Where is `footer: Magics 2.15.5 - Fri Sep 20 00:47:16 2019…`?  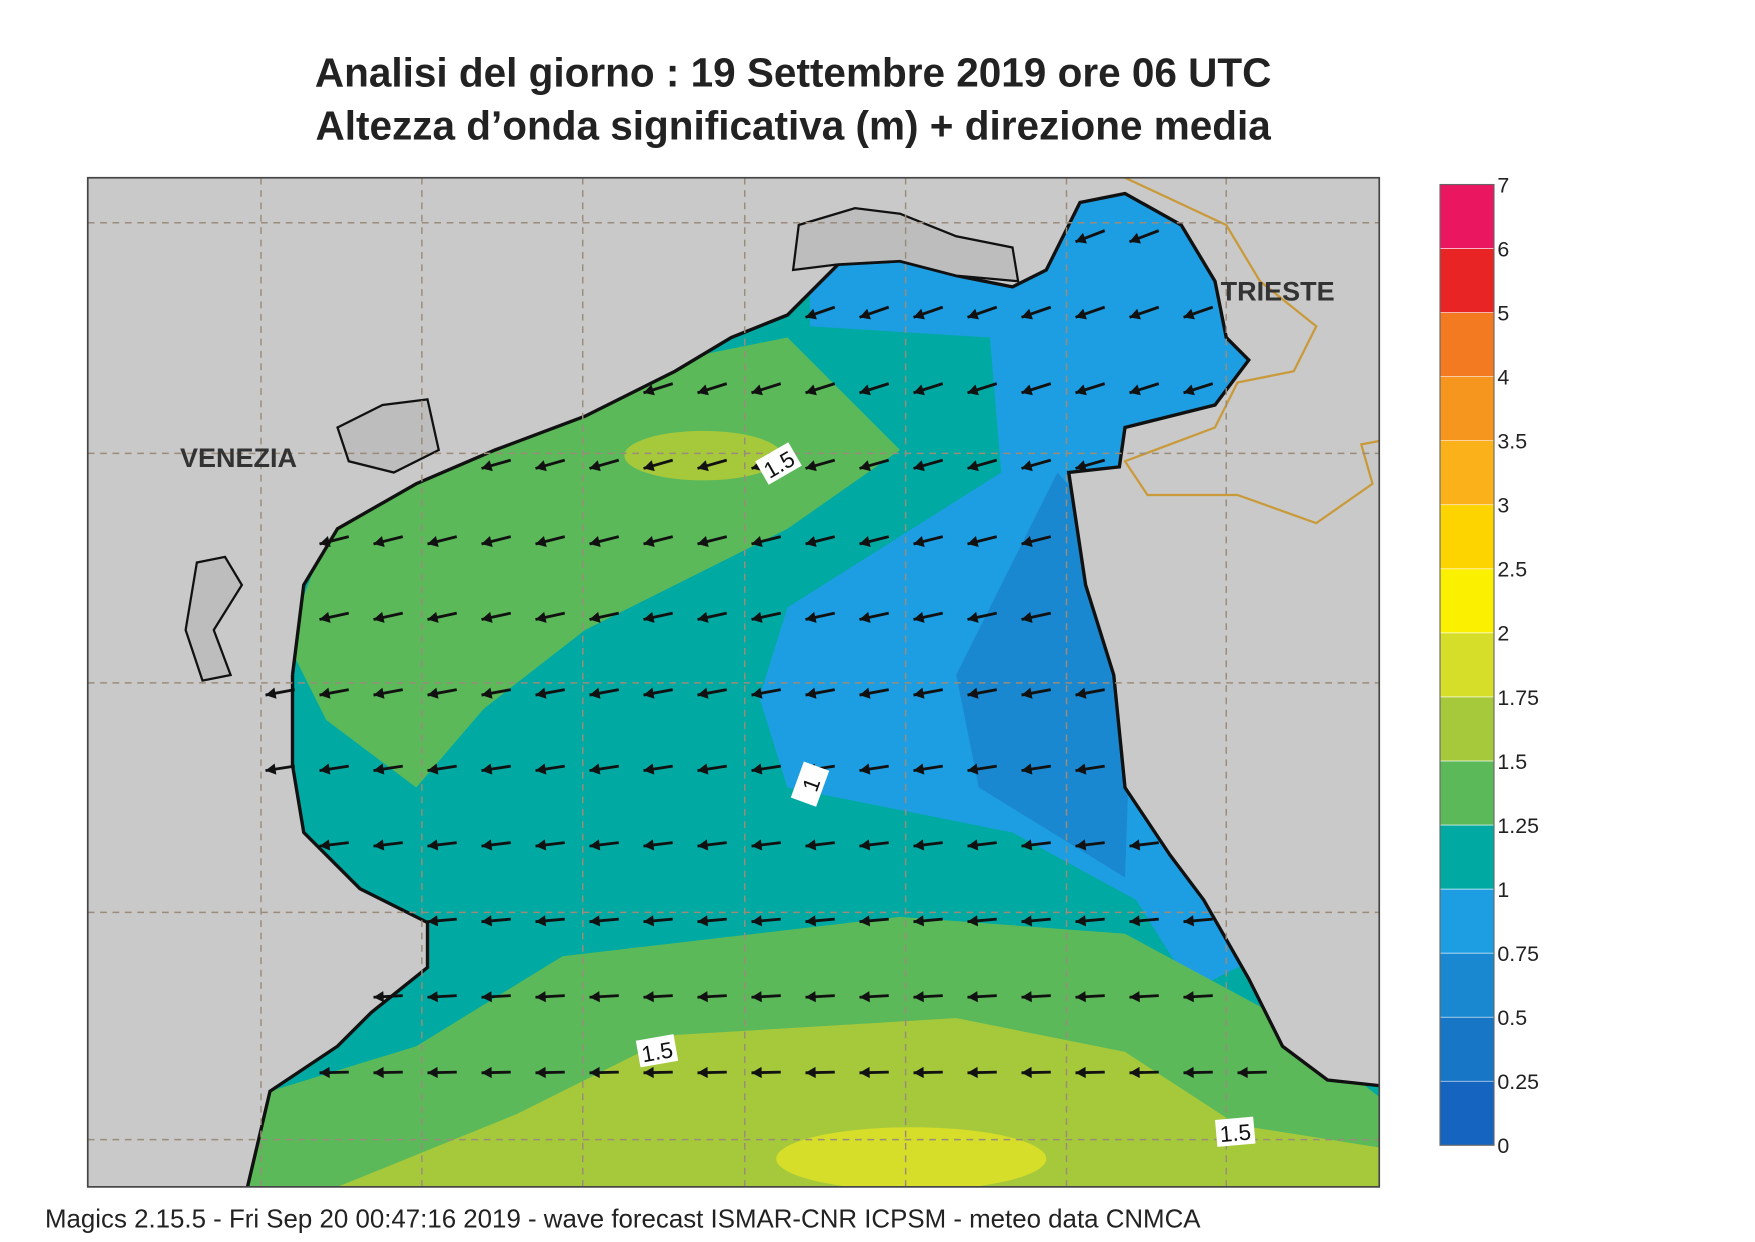
footer: Magics 2.15.5 - Fri Sep 20 00:47:16 2019… is located at coordinates (623, 1219).